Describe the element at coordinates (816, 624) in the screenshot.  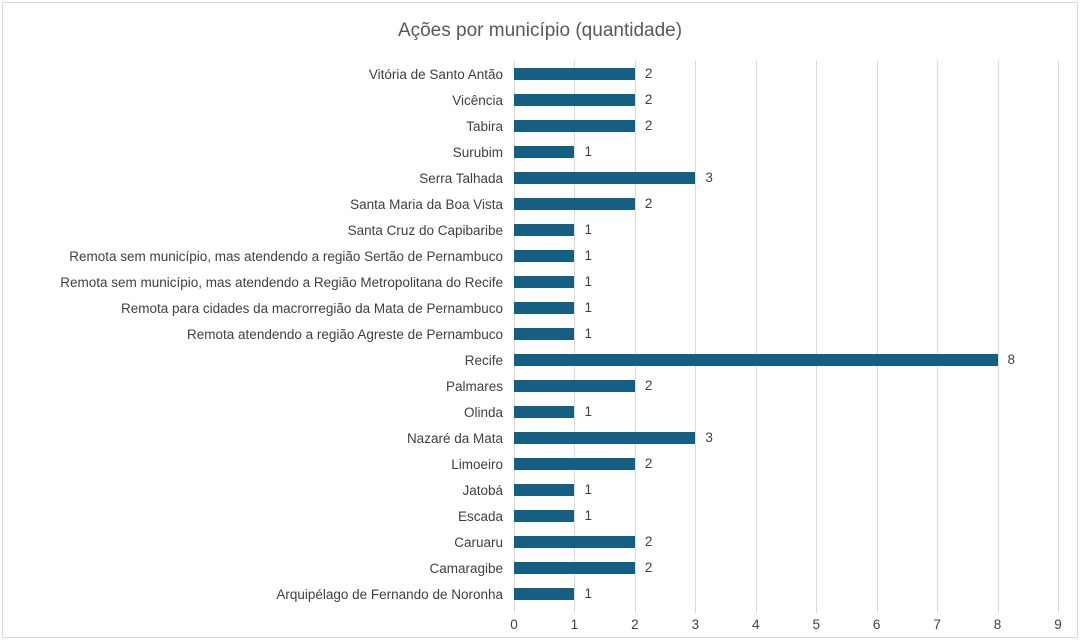
I see `x-tick-label: 5` at that location.